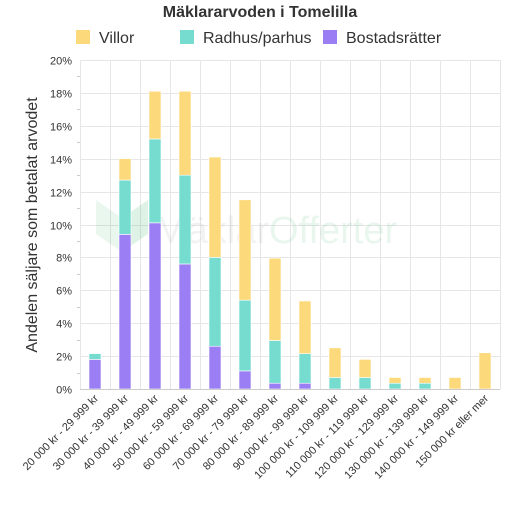  I want to click on legend-label: Radhus/parhus, so click(257, 38).